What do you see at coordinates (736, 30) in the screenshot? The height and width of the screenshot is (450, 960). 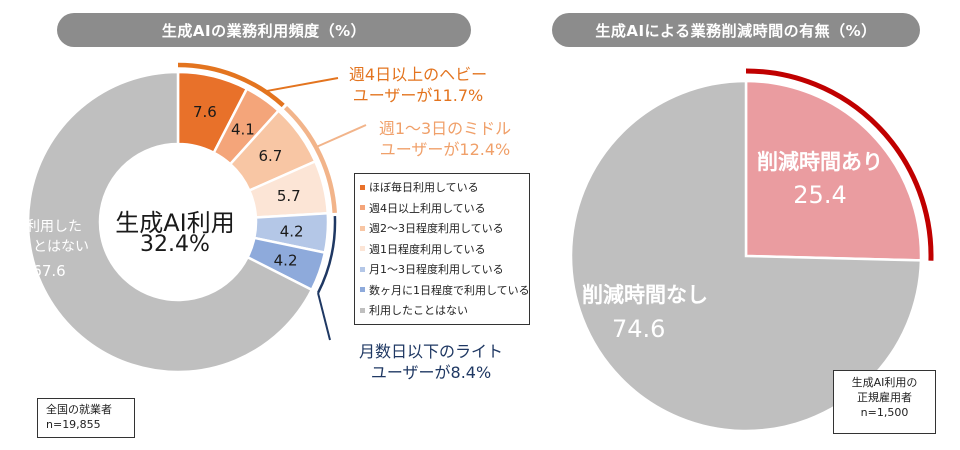 I see `right-chart-title: 生成AIによる業務削減時間の有無（%）` at bounding box center [736, 30].